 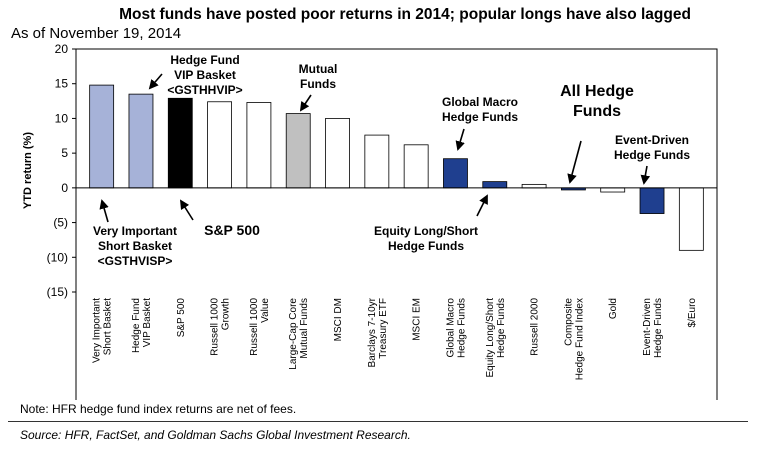 What do you see at coordinates (652, 140) in the screenshot?
I see `annotation-line: Event-Driven` at bounding box center [652, 140].